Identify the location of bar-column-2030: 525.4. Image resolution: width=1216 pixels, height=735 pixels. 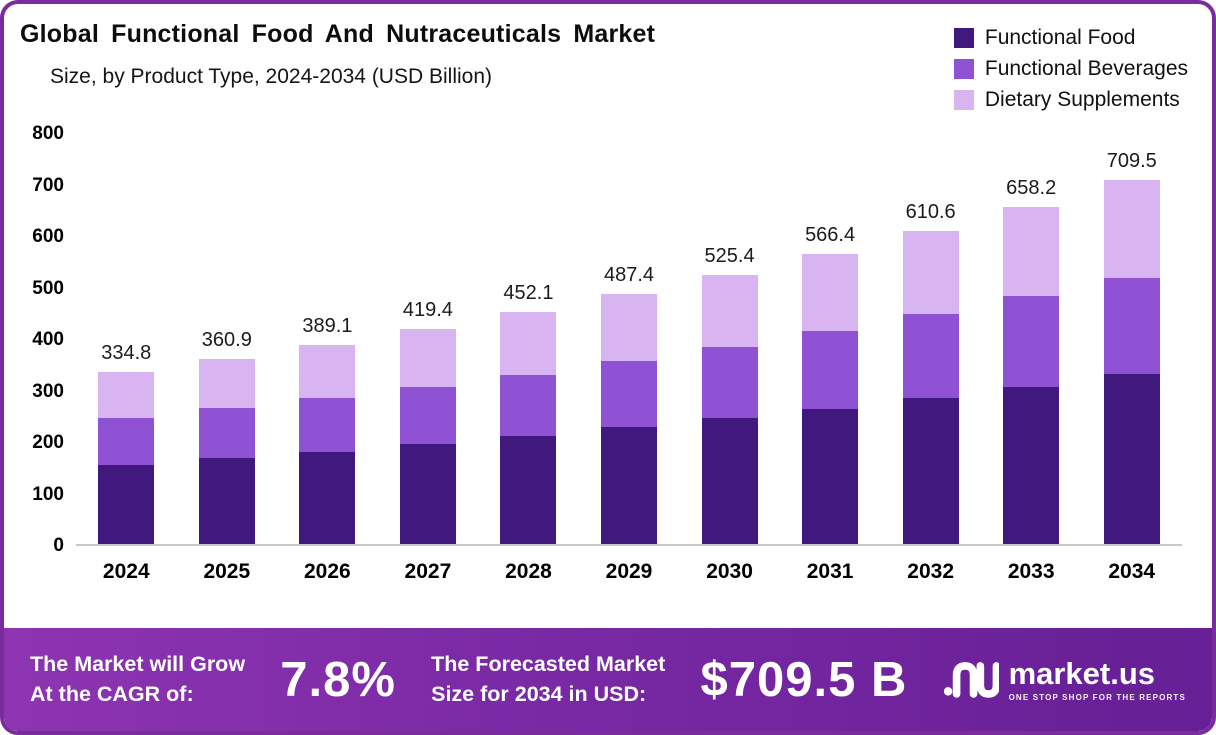
(729, 339).